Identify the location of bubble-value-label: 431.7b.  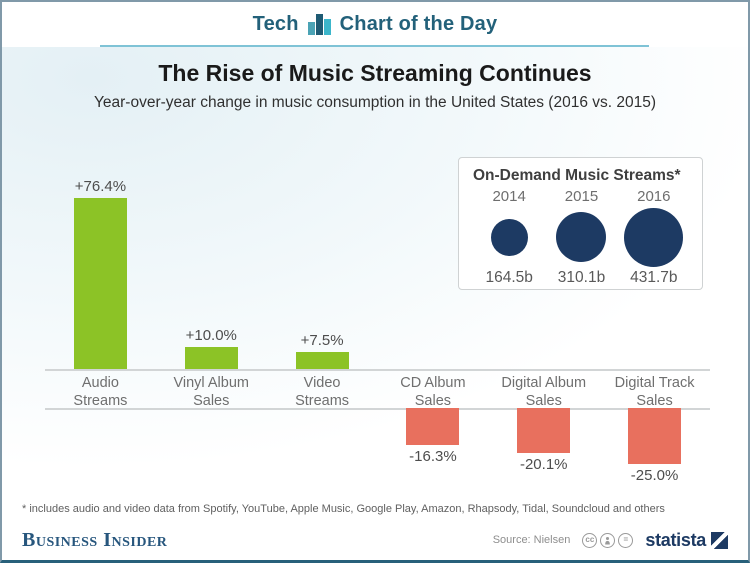
(654, 277).